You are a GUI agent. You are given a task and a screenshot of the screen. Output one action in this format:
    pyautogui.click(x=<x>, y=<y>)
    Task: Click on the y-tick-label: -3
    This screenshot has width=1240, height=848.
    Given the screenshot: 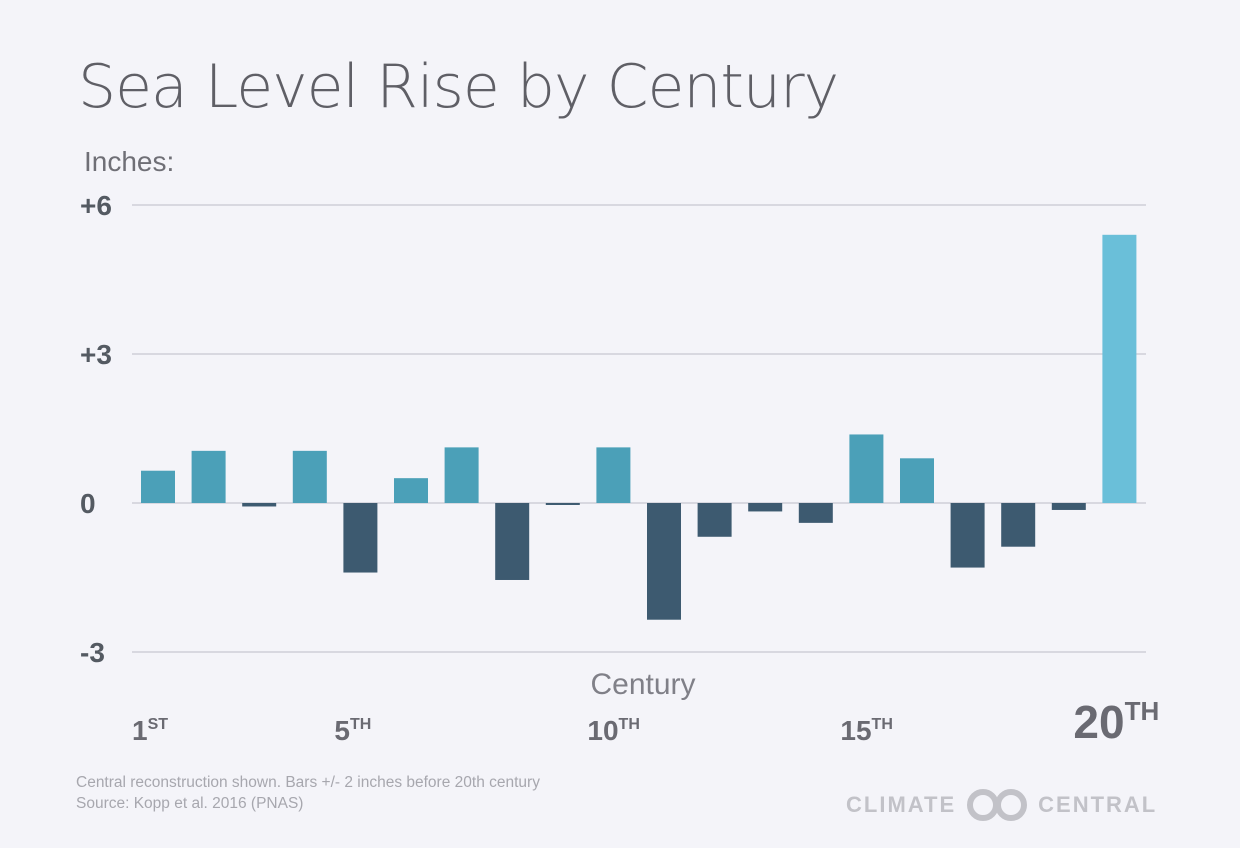 What is the action you would take?
    pyautogui.click(x=92, y=652)
    